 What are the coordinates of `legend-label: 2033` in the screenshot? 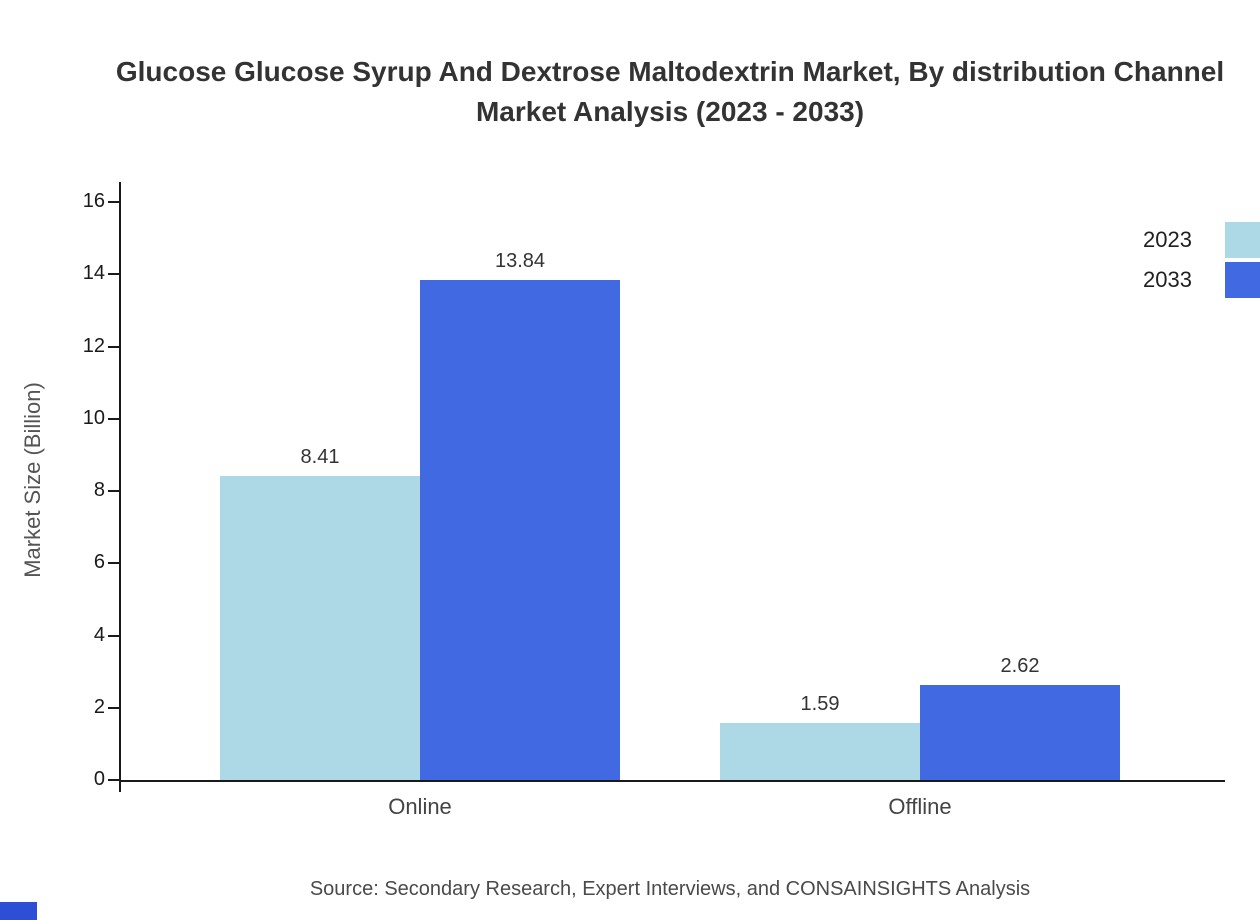 It's located at (1167, 279).